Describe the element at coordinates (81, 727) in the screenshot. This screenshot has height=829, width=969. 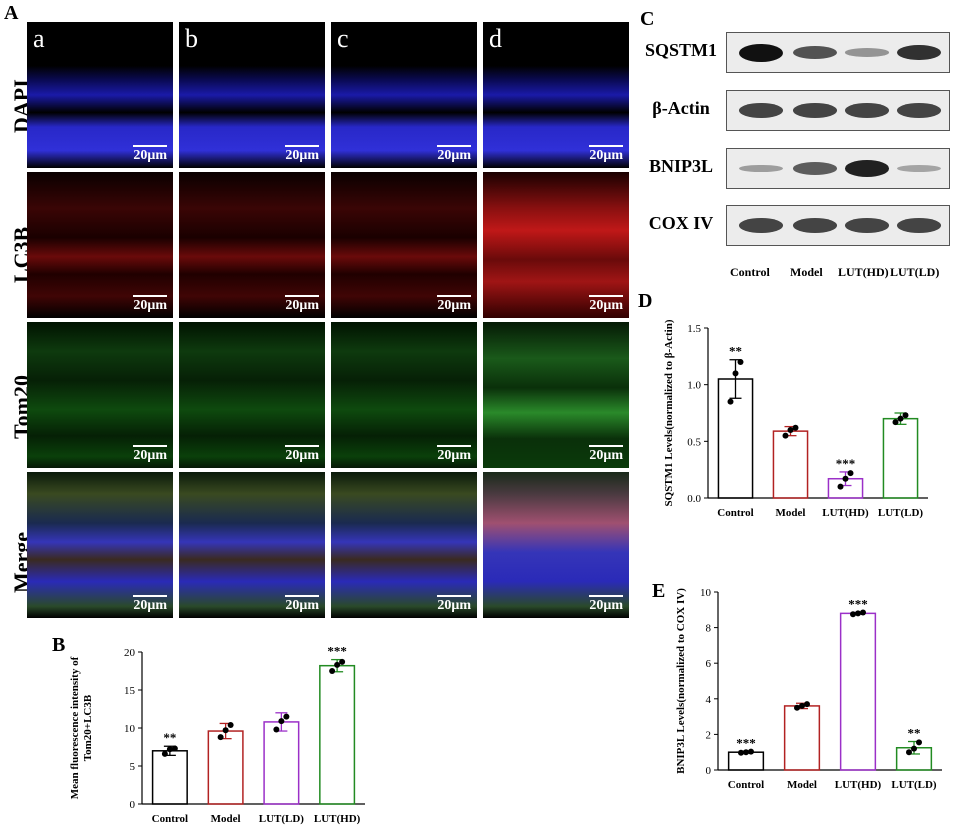
I see `y-axis-label: Mean fluorescence intensity ofTom20+LC3B` at that location.